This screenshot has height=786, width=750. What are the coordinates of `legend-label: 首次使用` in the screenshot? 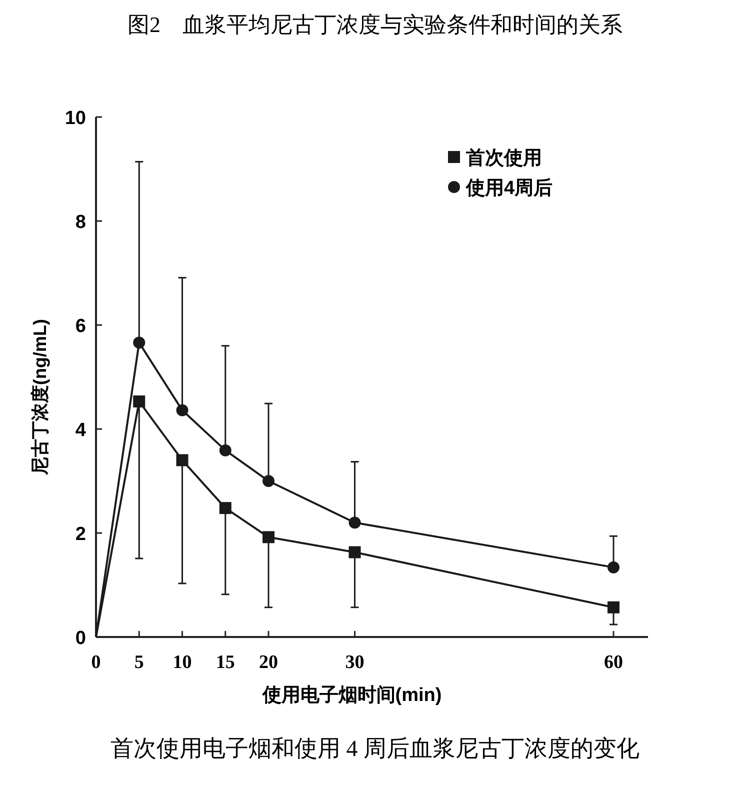 It's located at (503, 158).